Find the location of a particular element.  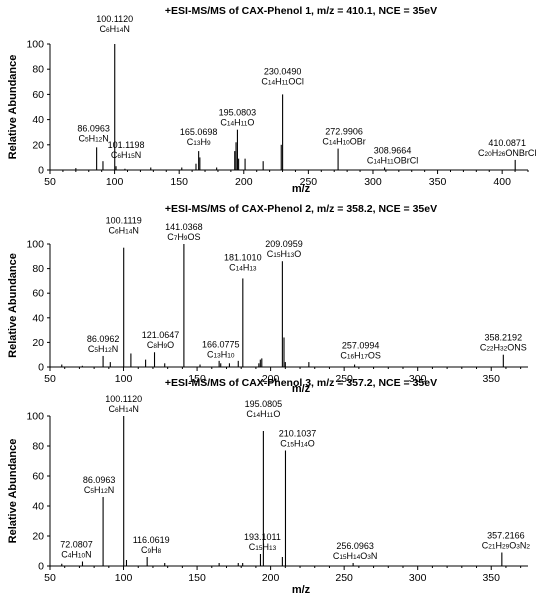

peak-formula-label: C22H32ONS is located at coordinates (503, 348).